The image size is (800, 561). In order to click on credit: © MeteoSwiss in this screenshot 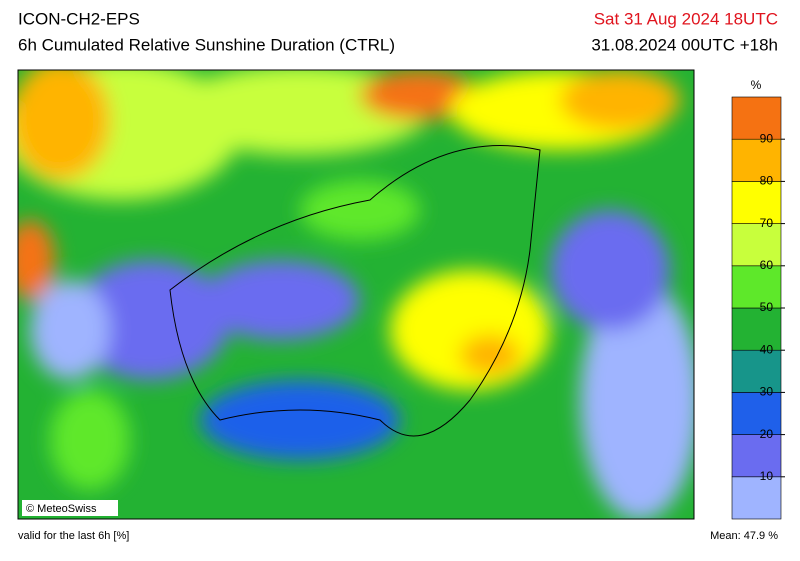, I will do `click(61, 509)`.